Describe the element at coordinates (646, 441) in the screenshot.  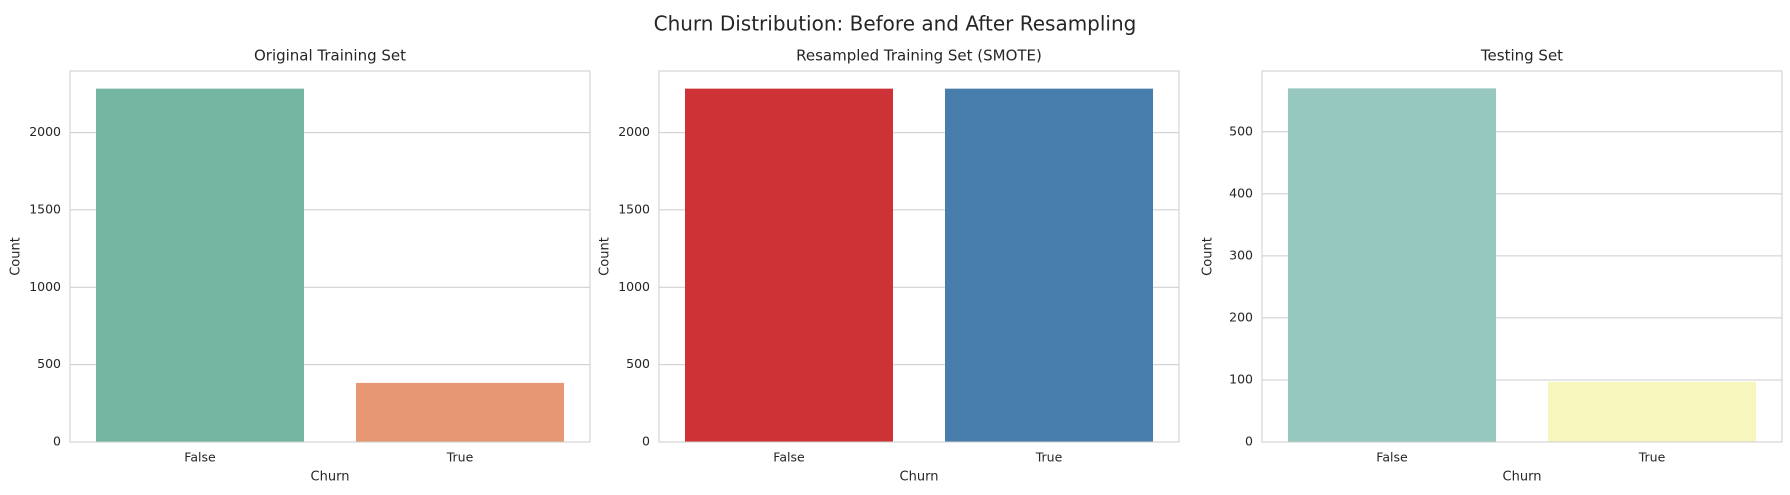
I see `chart-2-ytick-label: 0` at that location.